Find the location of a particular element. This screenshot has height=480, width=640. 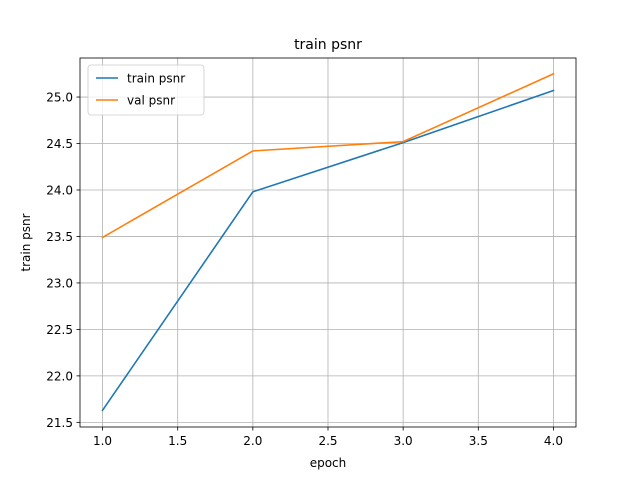

legend-label: val psnr is located at coordinates (151, 101).